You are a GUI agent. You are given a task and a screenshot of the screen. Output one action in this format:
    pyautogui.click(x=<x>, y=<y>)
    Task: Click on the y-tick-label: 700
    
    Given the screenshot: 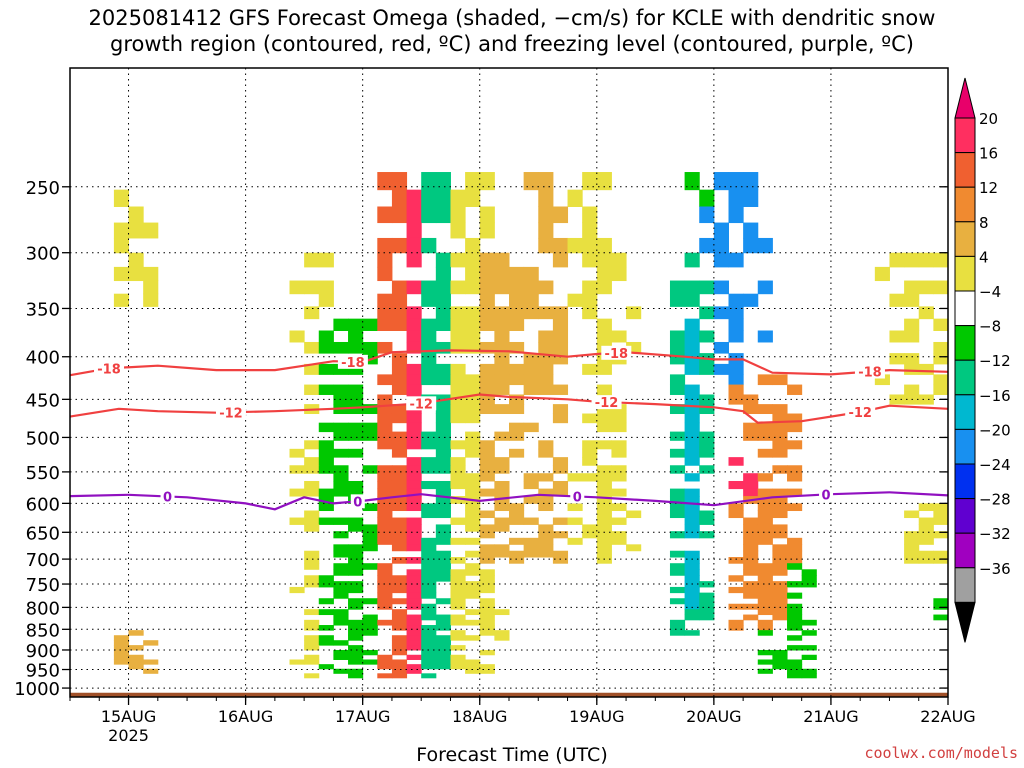 What is the action you would take?
    pyautogui.click(x=43, y=560)
    